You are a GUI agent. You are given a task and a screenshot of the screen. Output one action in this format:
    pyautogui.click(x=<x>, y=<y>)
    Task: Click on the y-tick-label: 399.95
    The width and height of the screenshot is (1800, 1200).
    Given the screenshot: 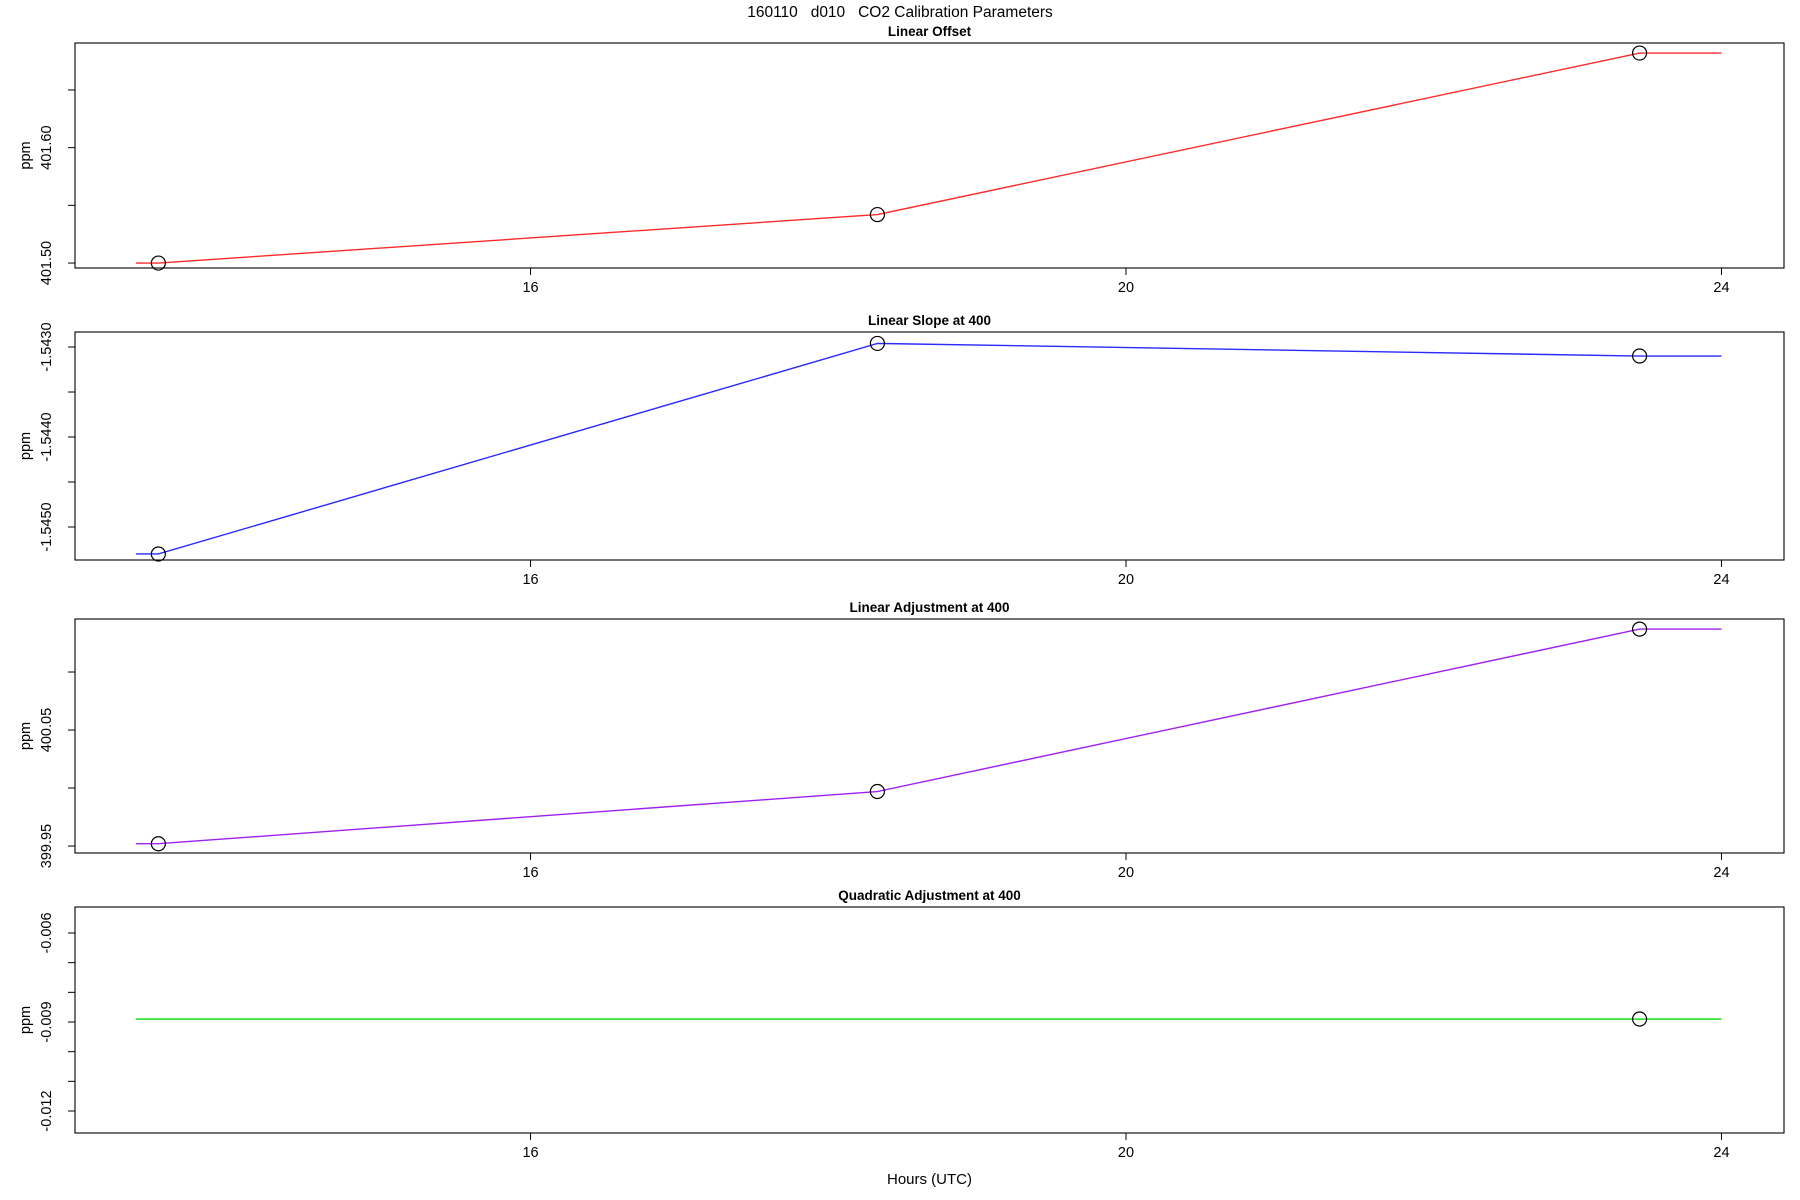 What is the action you would take?
    pyautogui.click(x=47, y=846)
    